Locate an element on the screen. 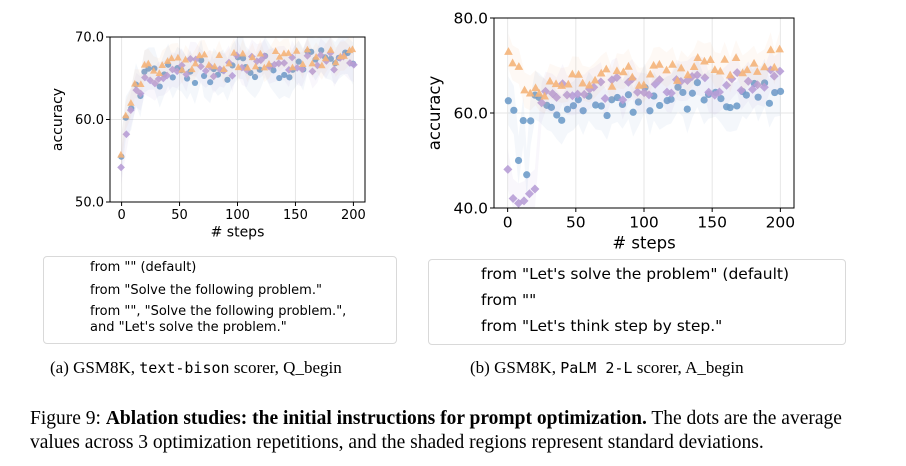  chart-a-ytick-label-0: 50.0 is located at coordinates (89, 203).